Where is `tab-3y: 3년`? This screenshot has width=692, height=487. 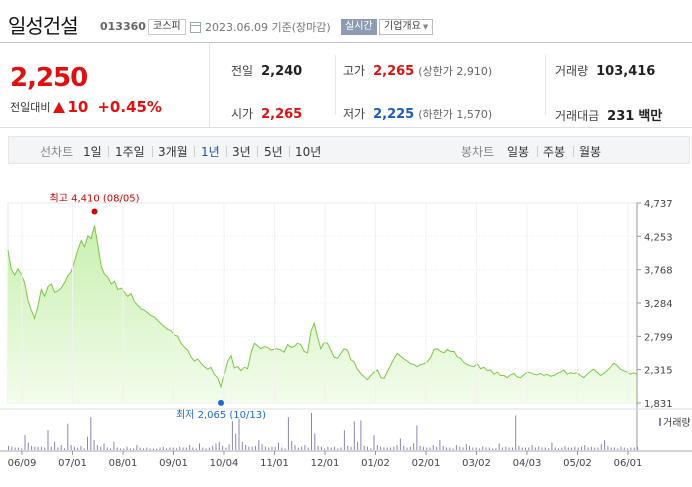
tab-3y: 3년 is located at coordinates (241, 152).